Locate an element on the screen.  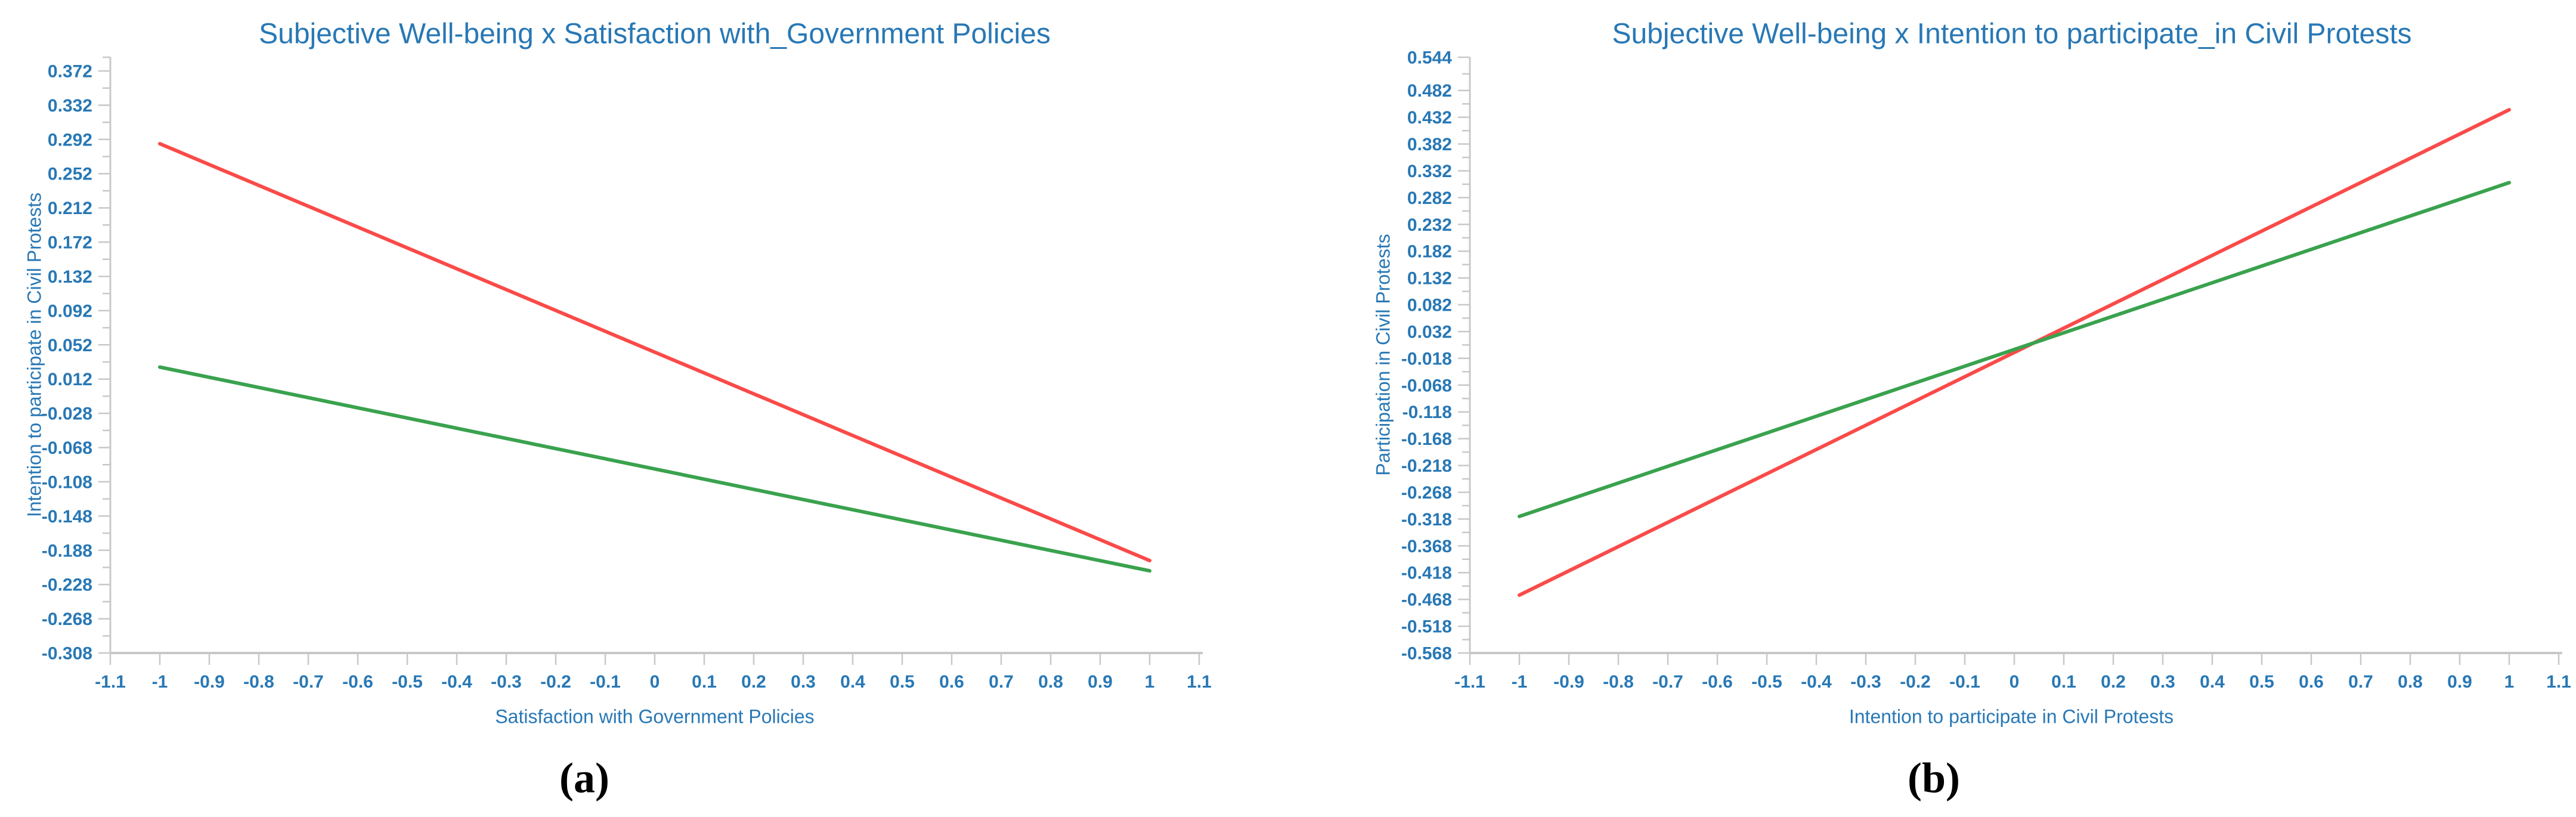
y-tick-label: 0.172 is located at coordinates (70, 243).